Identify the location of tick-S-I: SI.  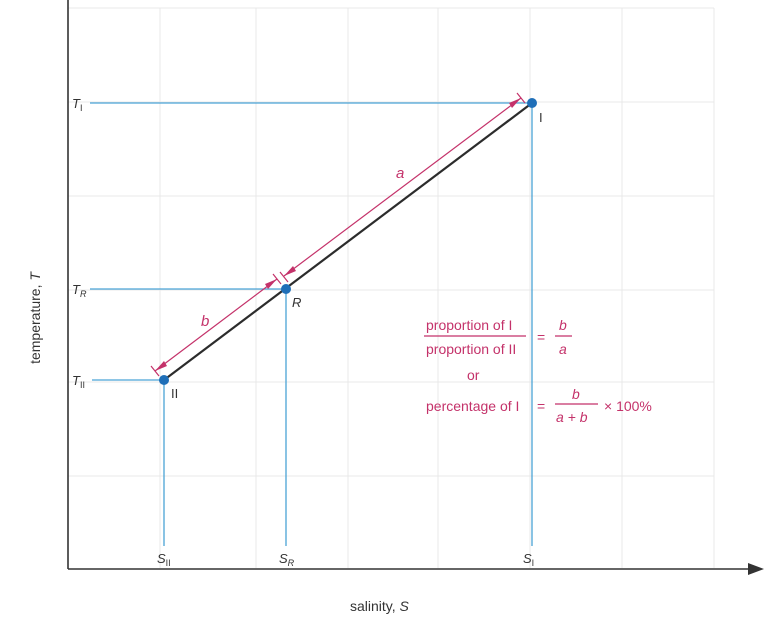
(528, 559).